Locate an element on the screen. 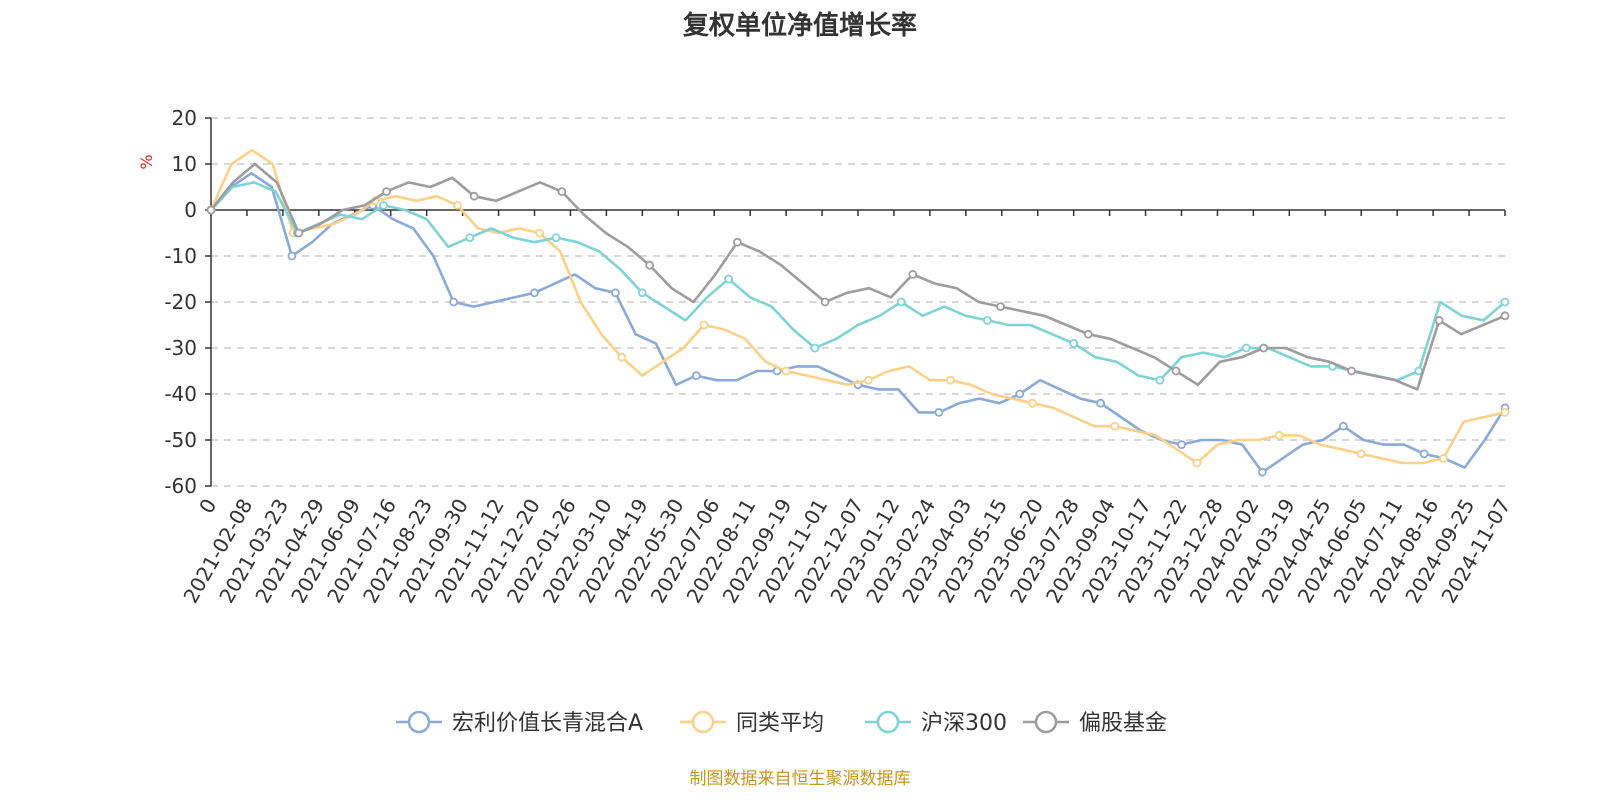 The width and height of the screenshot is (1600, 800). legend-item-2: 同类平均 is located at coordinates (752, 723).